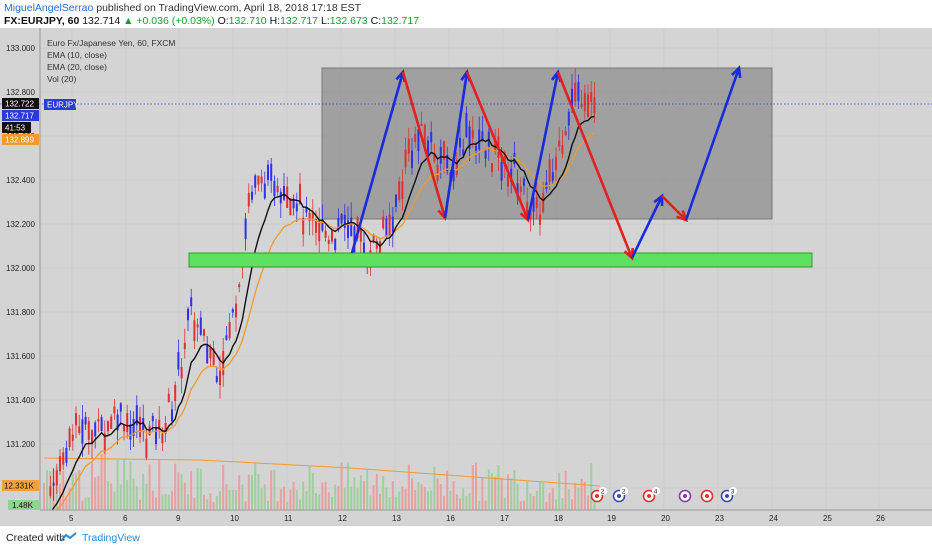  What do you see at coordinates (376, 21) in the screenshot?
I see `close-label: C:` at bounding box center [376, 21].